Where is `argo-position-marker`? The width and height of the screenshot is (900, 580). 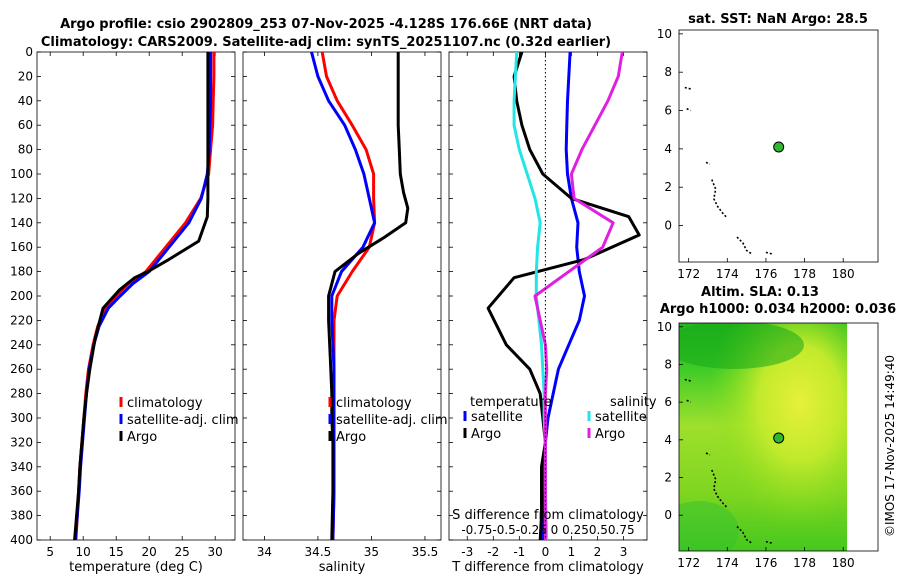 argo-position-marker is located at coordinates (779, 147).